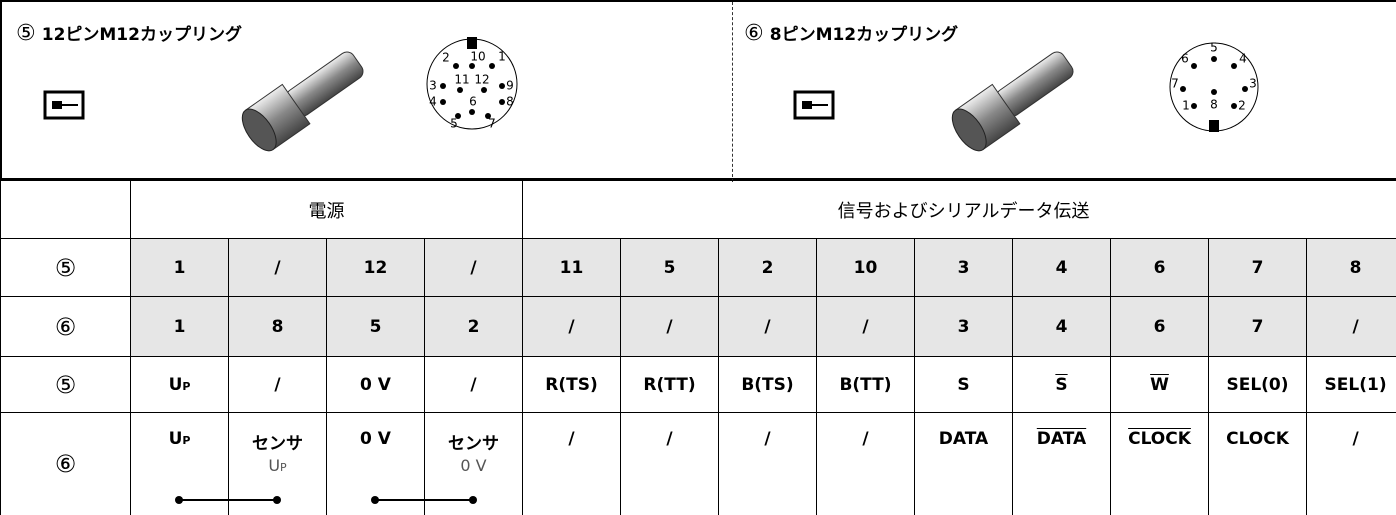 The height and width of the screenshot is (515, 1396). I want to click on pin-label: 12, so click(481, 80).